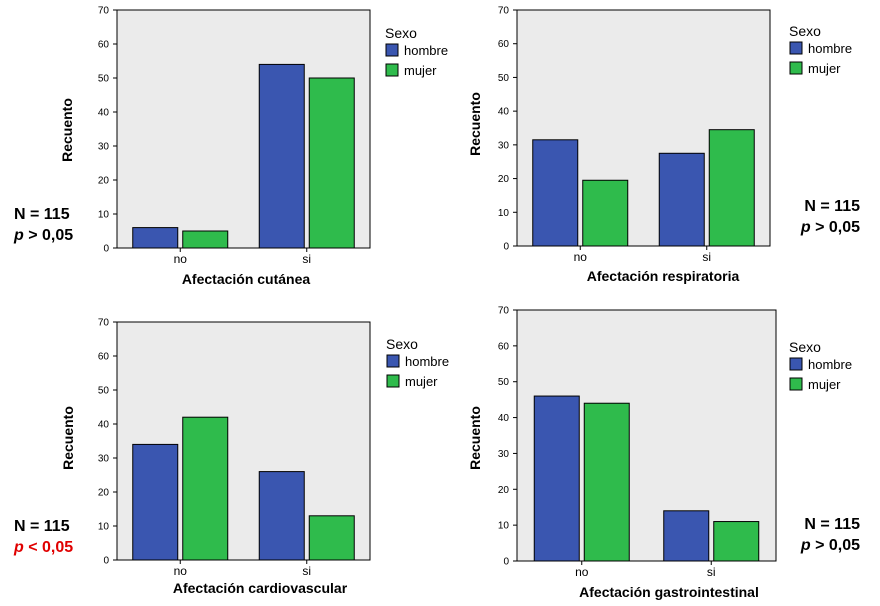 The height and width of the screenshot is (606, 880). Describe the element at coordinates (260, 588) in the screenshot. I see `x-axis-title: Afectación cardiovascular` at that location.